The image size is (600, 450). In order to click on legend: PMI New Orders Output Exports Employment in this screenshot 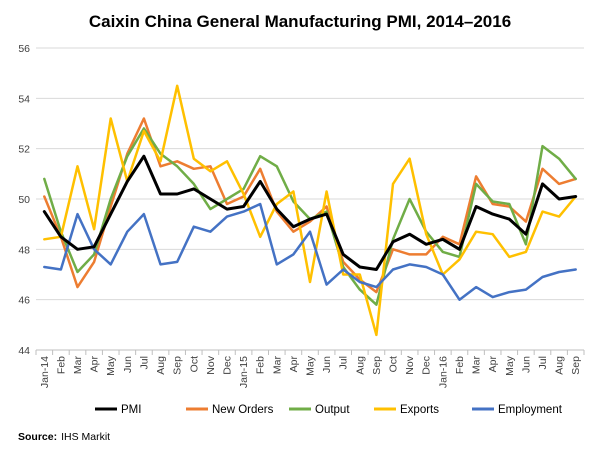, I will do `click(329, 410)`.